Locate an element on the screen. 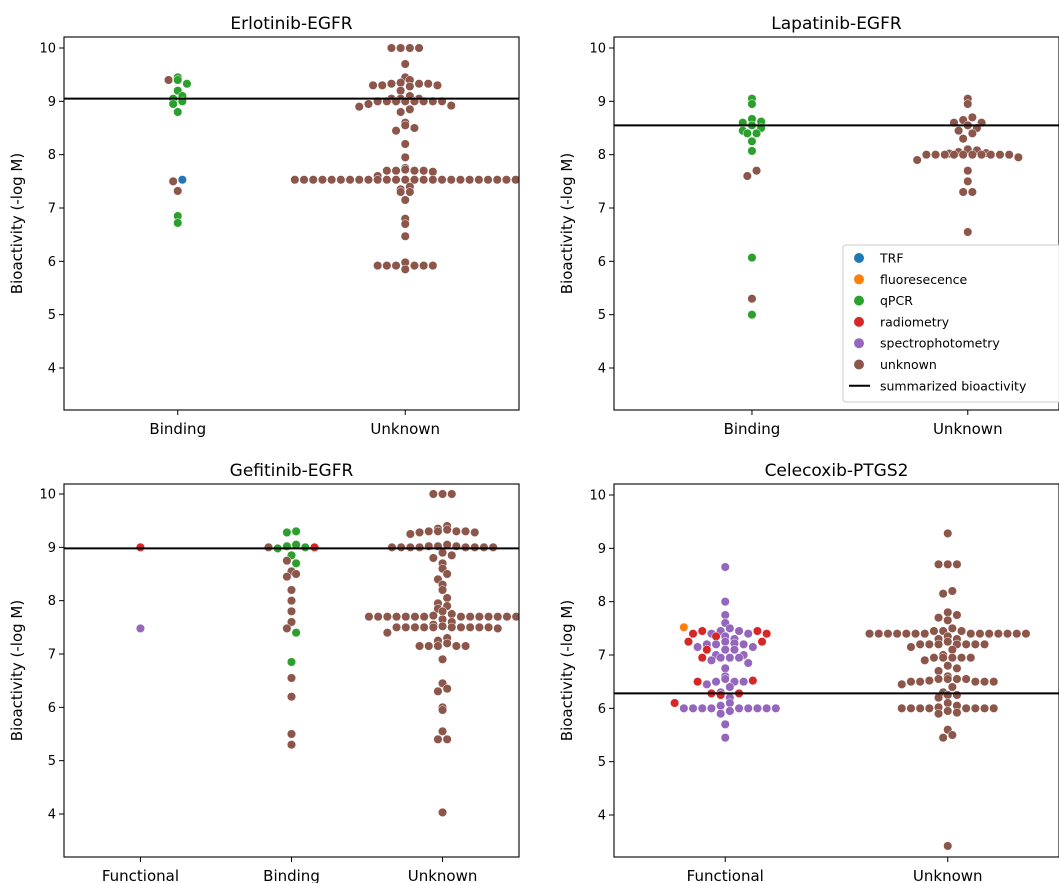 The width and height of the screenshot is (1059, 883). y-tick-label: 10 is located at coordinates (597, 496).